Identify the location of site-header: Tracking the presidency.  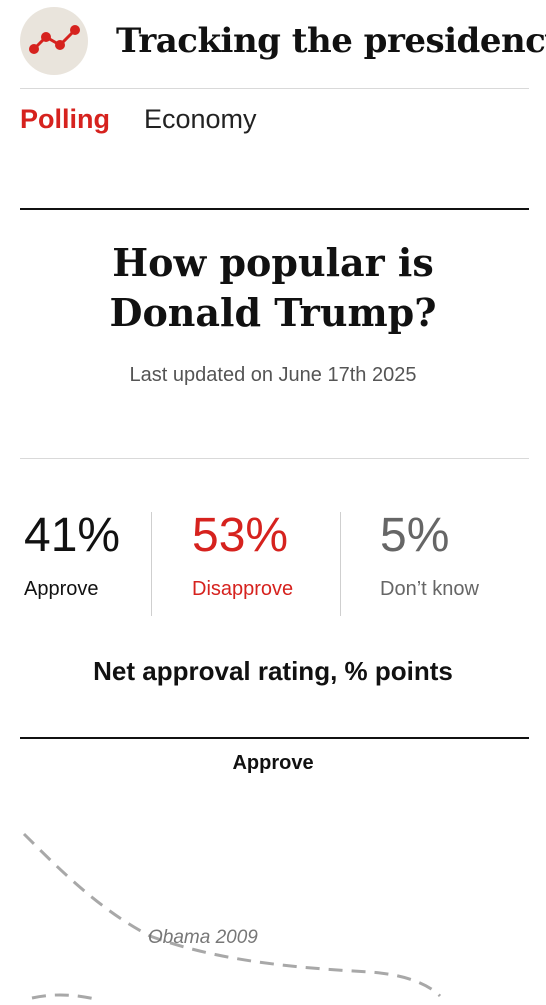
(283, 41).